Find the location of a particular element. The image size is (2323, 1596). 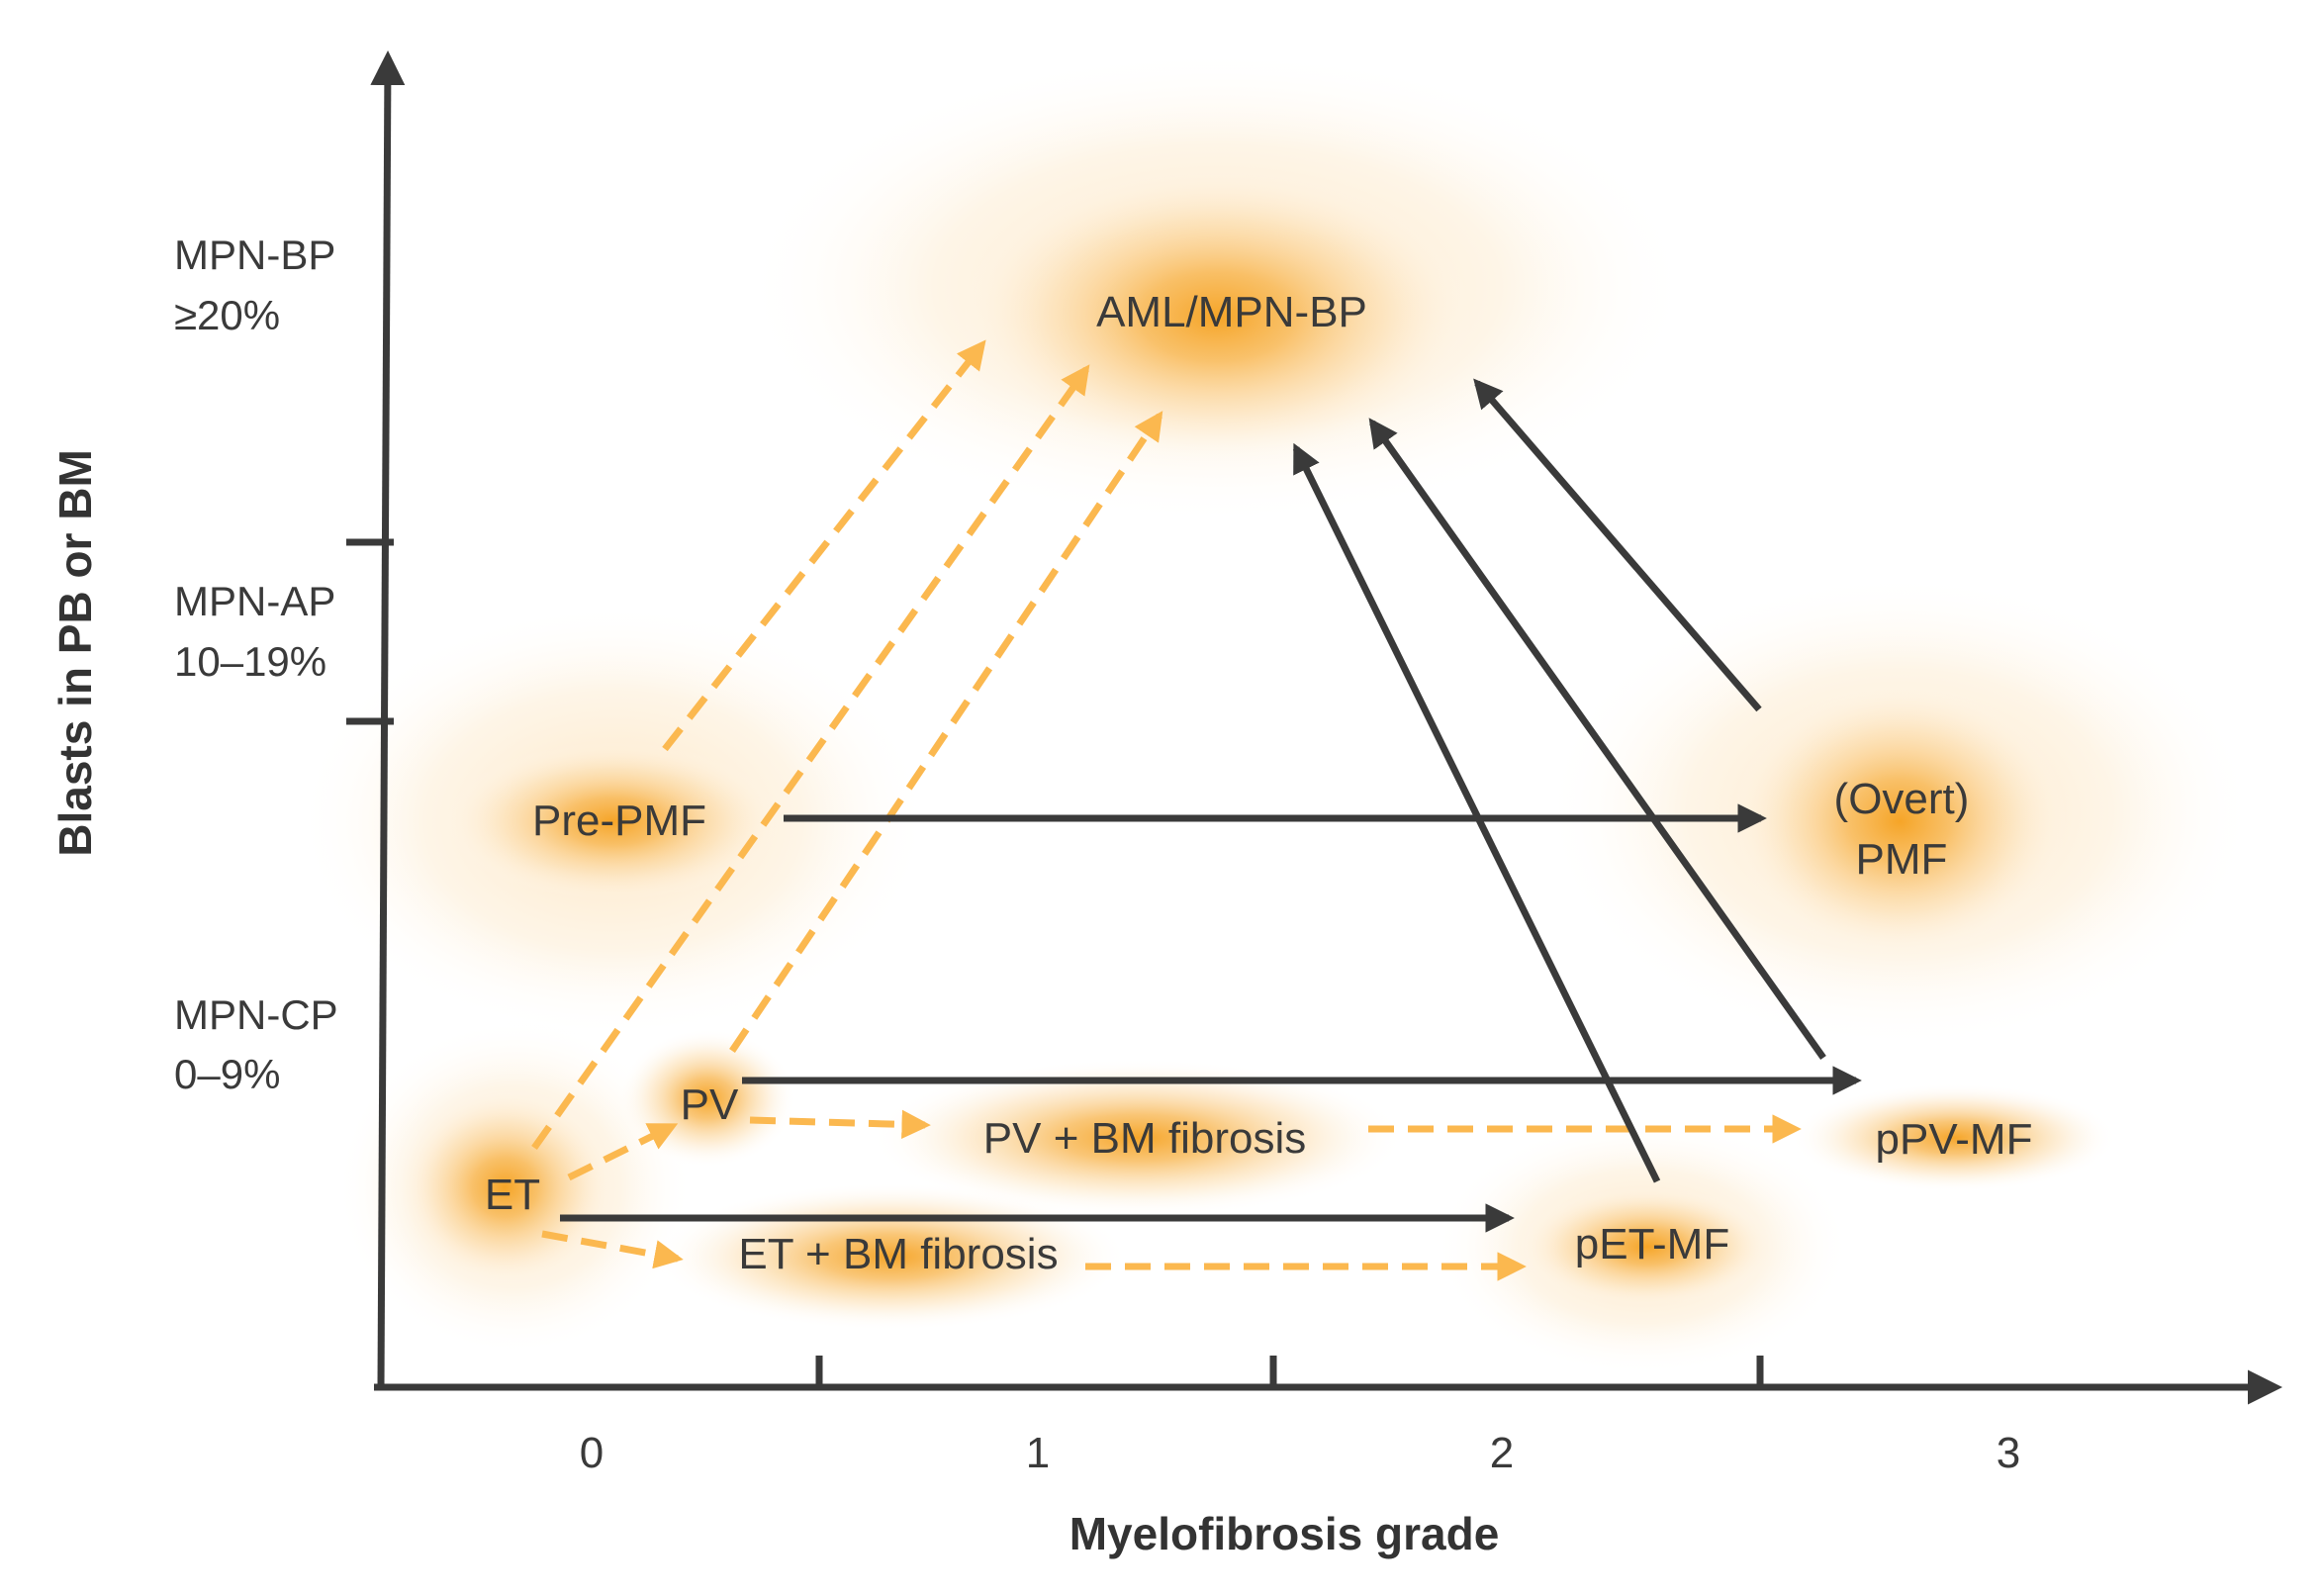

y-axis-title: Blasts in PB or BM is located at coordinates (75, 653).